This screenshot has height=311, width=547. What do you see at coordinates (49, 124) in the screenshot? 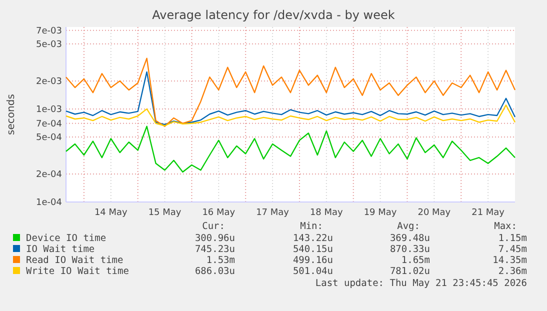
I see `y-tick-label: 7e-04` at bounding box center [49, 124].